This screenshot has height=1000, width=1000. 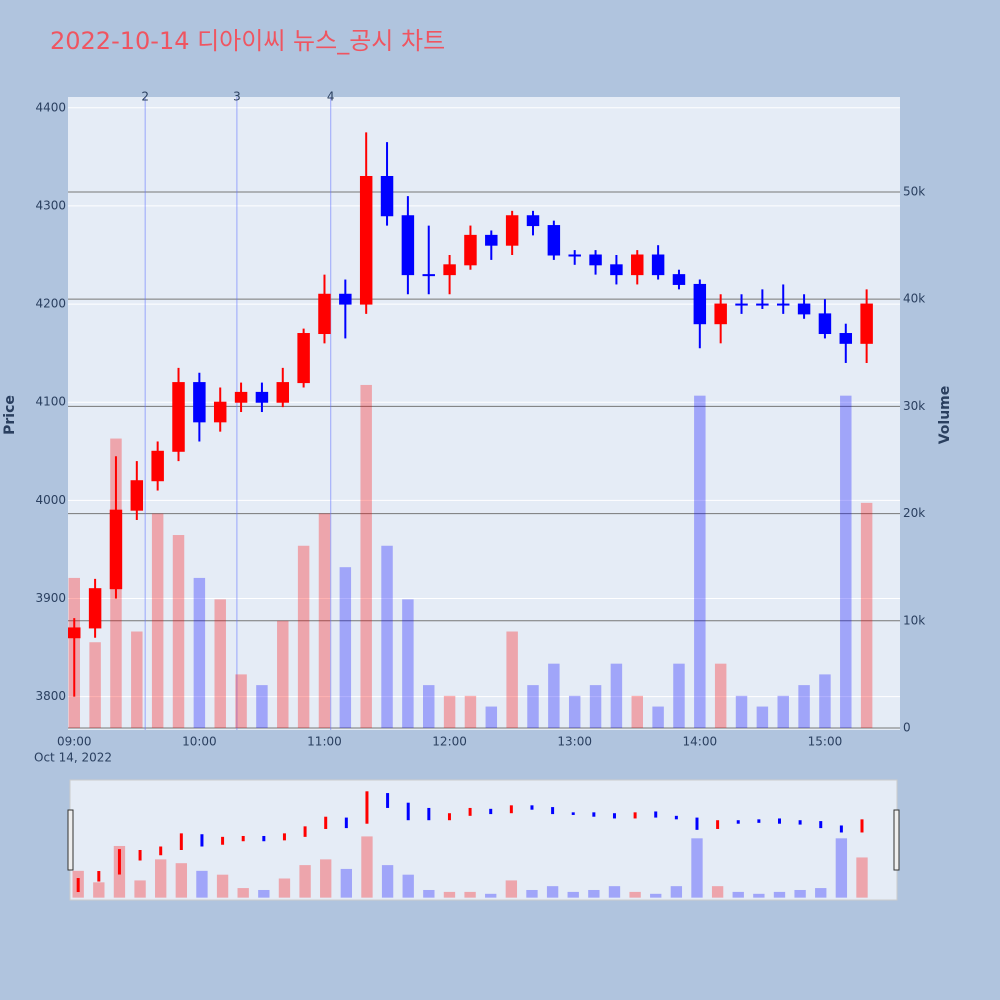 What do you see at coordinates (145, 97) in the screenshot?
I see `news-label: 2` at bounding box center [145, 97].